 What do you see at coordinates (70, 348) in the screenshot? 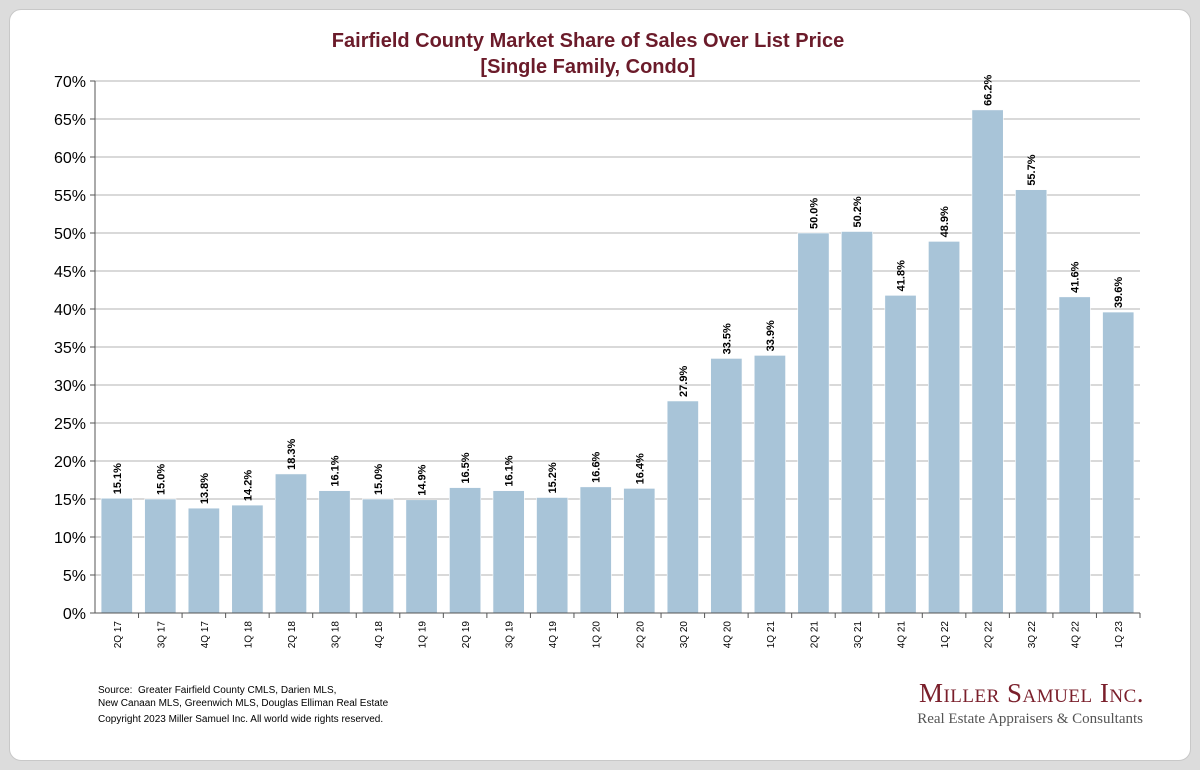
I see `y-tick-label: 35%` at bounding box center [70, 348].